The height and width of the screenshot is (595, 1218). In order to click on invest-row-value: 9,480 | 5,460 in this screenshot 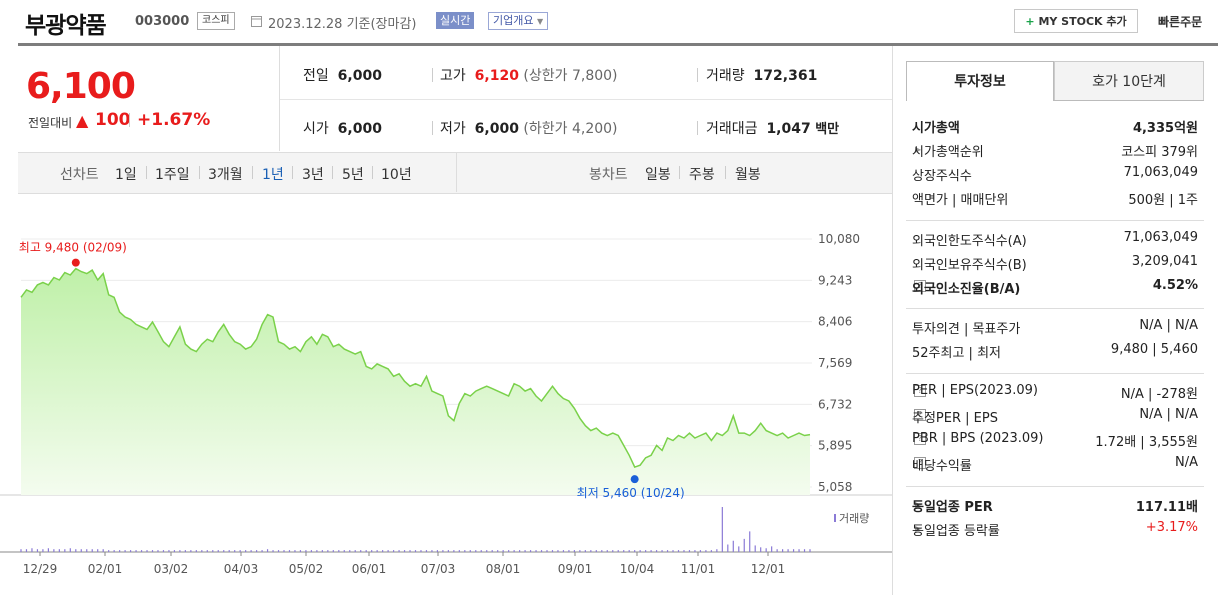, I will do `click(1154, 349)`.